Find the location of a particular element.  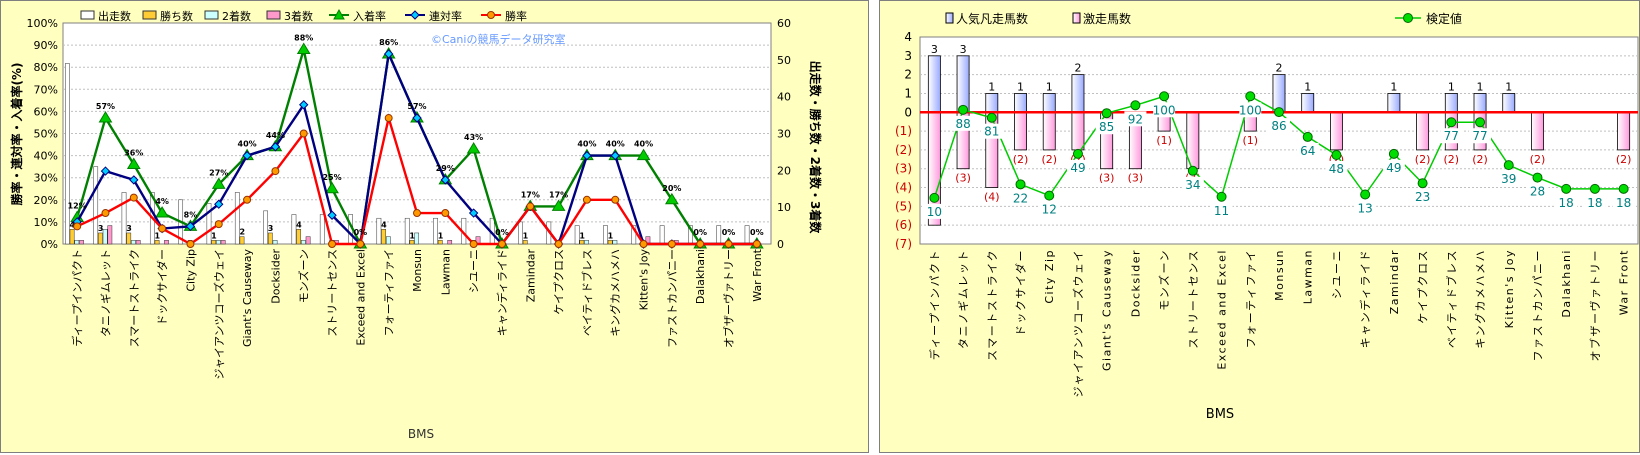

bar-label-negative: (1) is located at coordinates (1164, 140).